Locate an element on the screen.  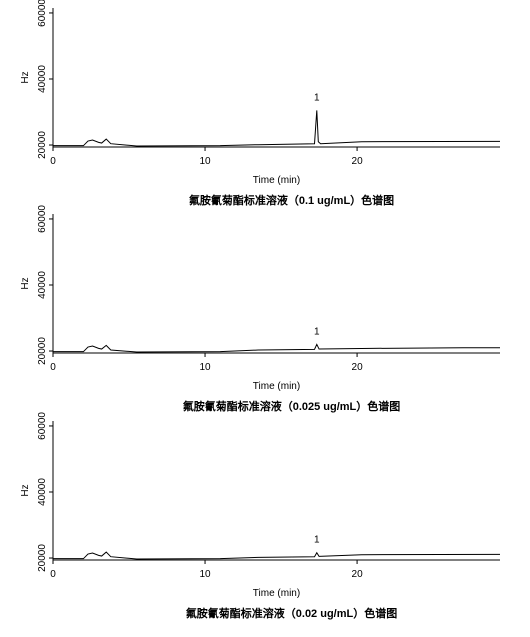
chart-title: 氟胺氰菊酯标准溶液（0.1 ug/mL）色谱图 is located at coordinates (291, 200).